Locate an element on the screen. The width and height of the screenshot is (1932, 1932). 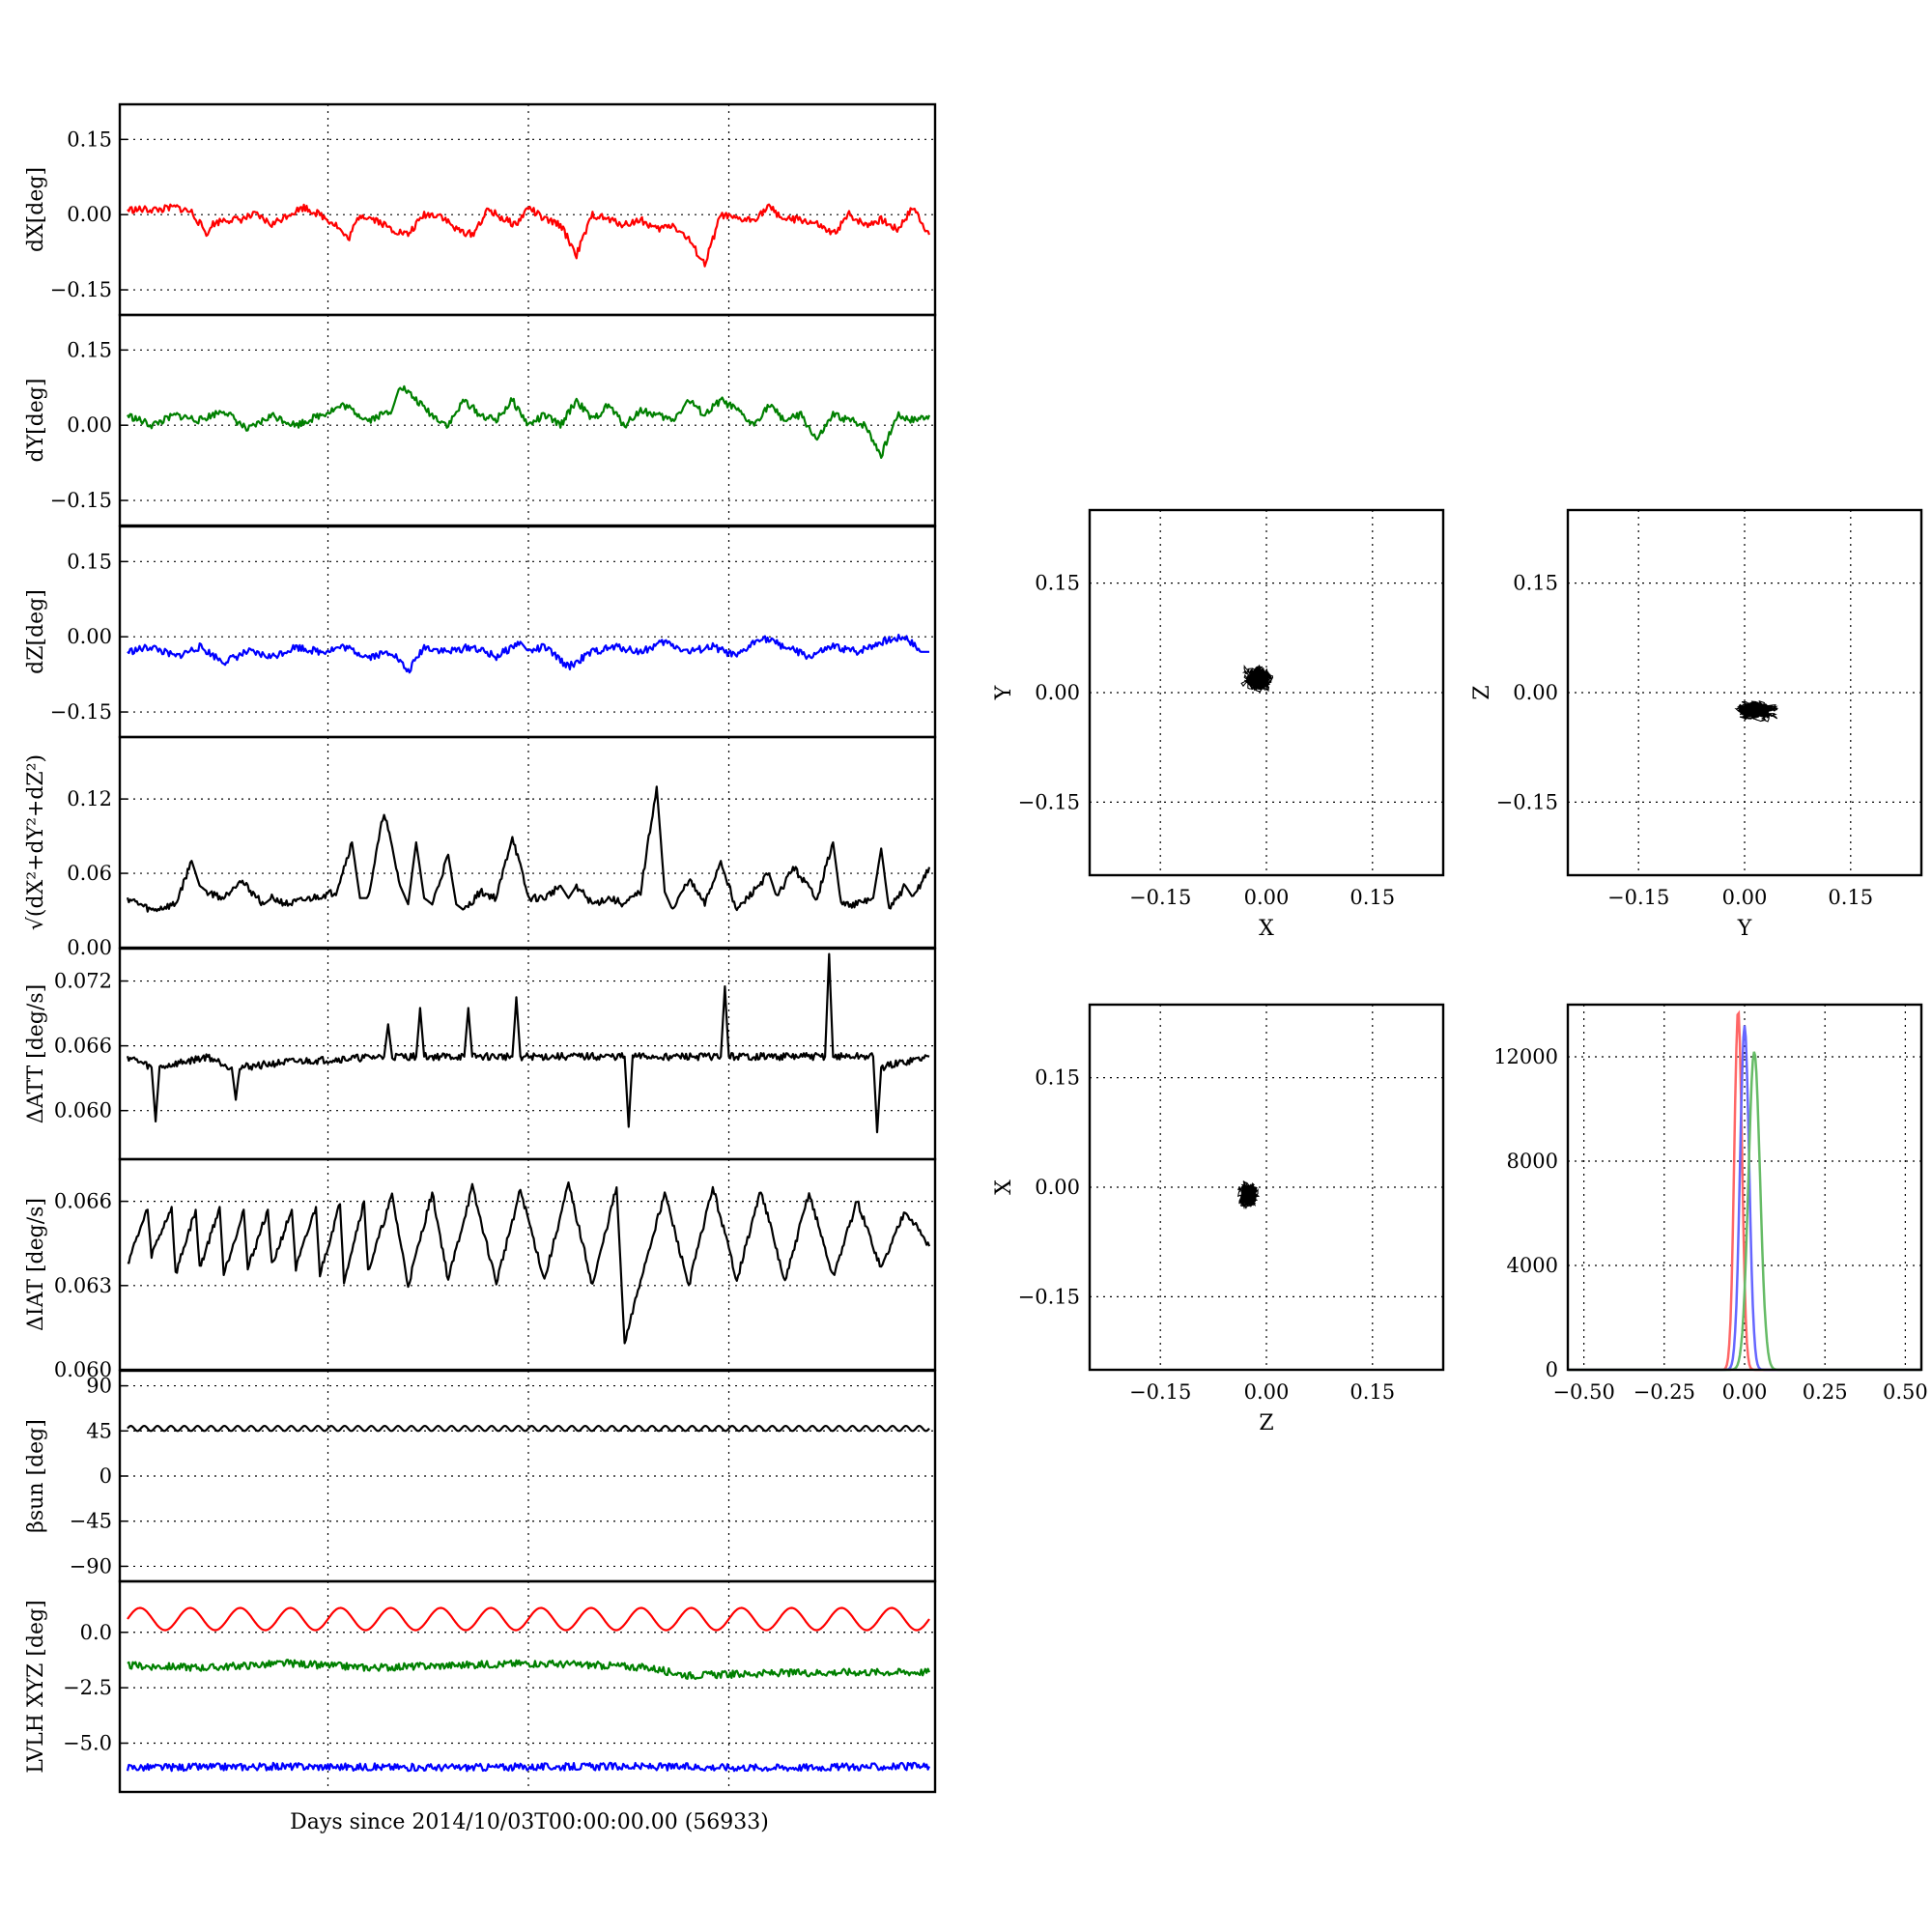
y-tick-label: 4000 is located at coordinates (1532, 1265).